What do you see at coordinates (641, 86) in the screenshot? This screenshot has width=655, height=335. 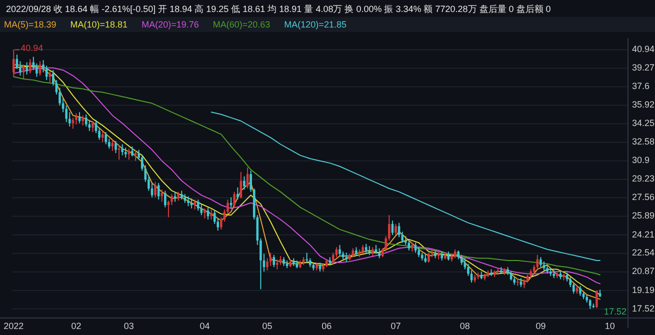 I see `y-tick-label: 37.6` at bounding box center [641, 86].